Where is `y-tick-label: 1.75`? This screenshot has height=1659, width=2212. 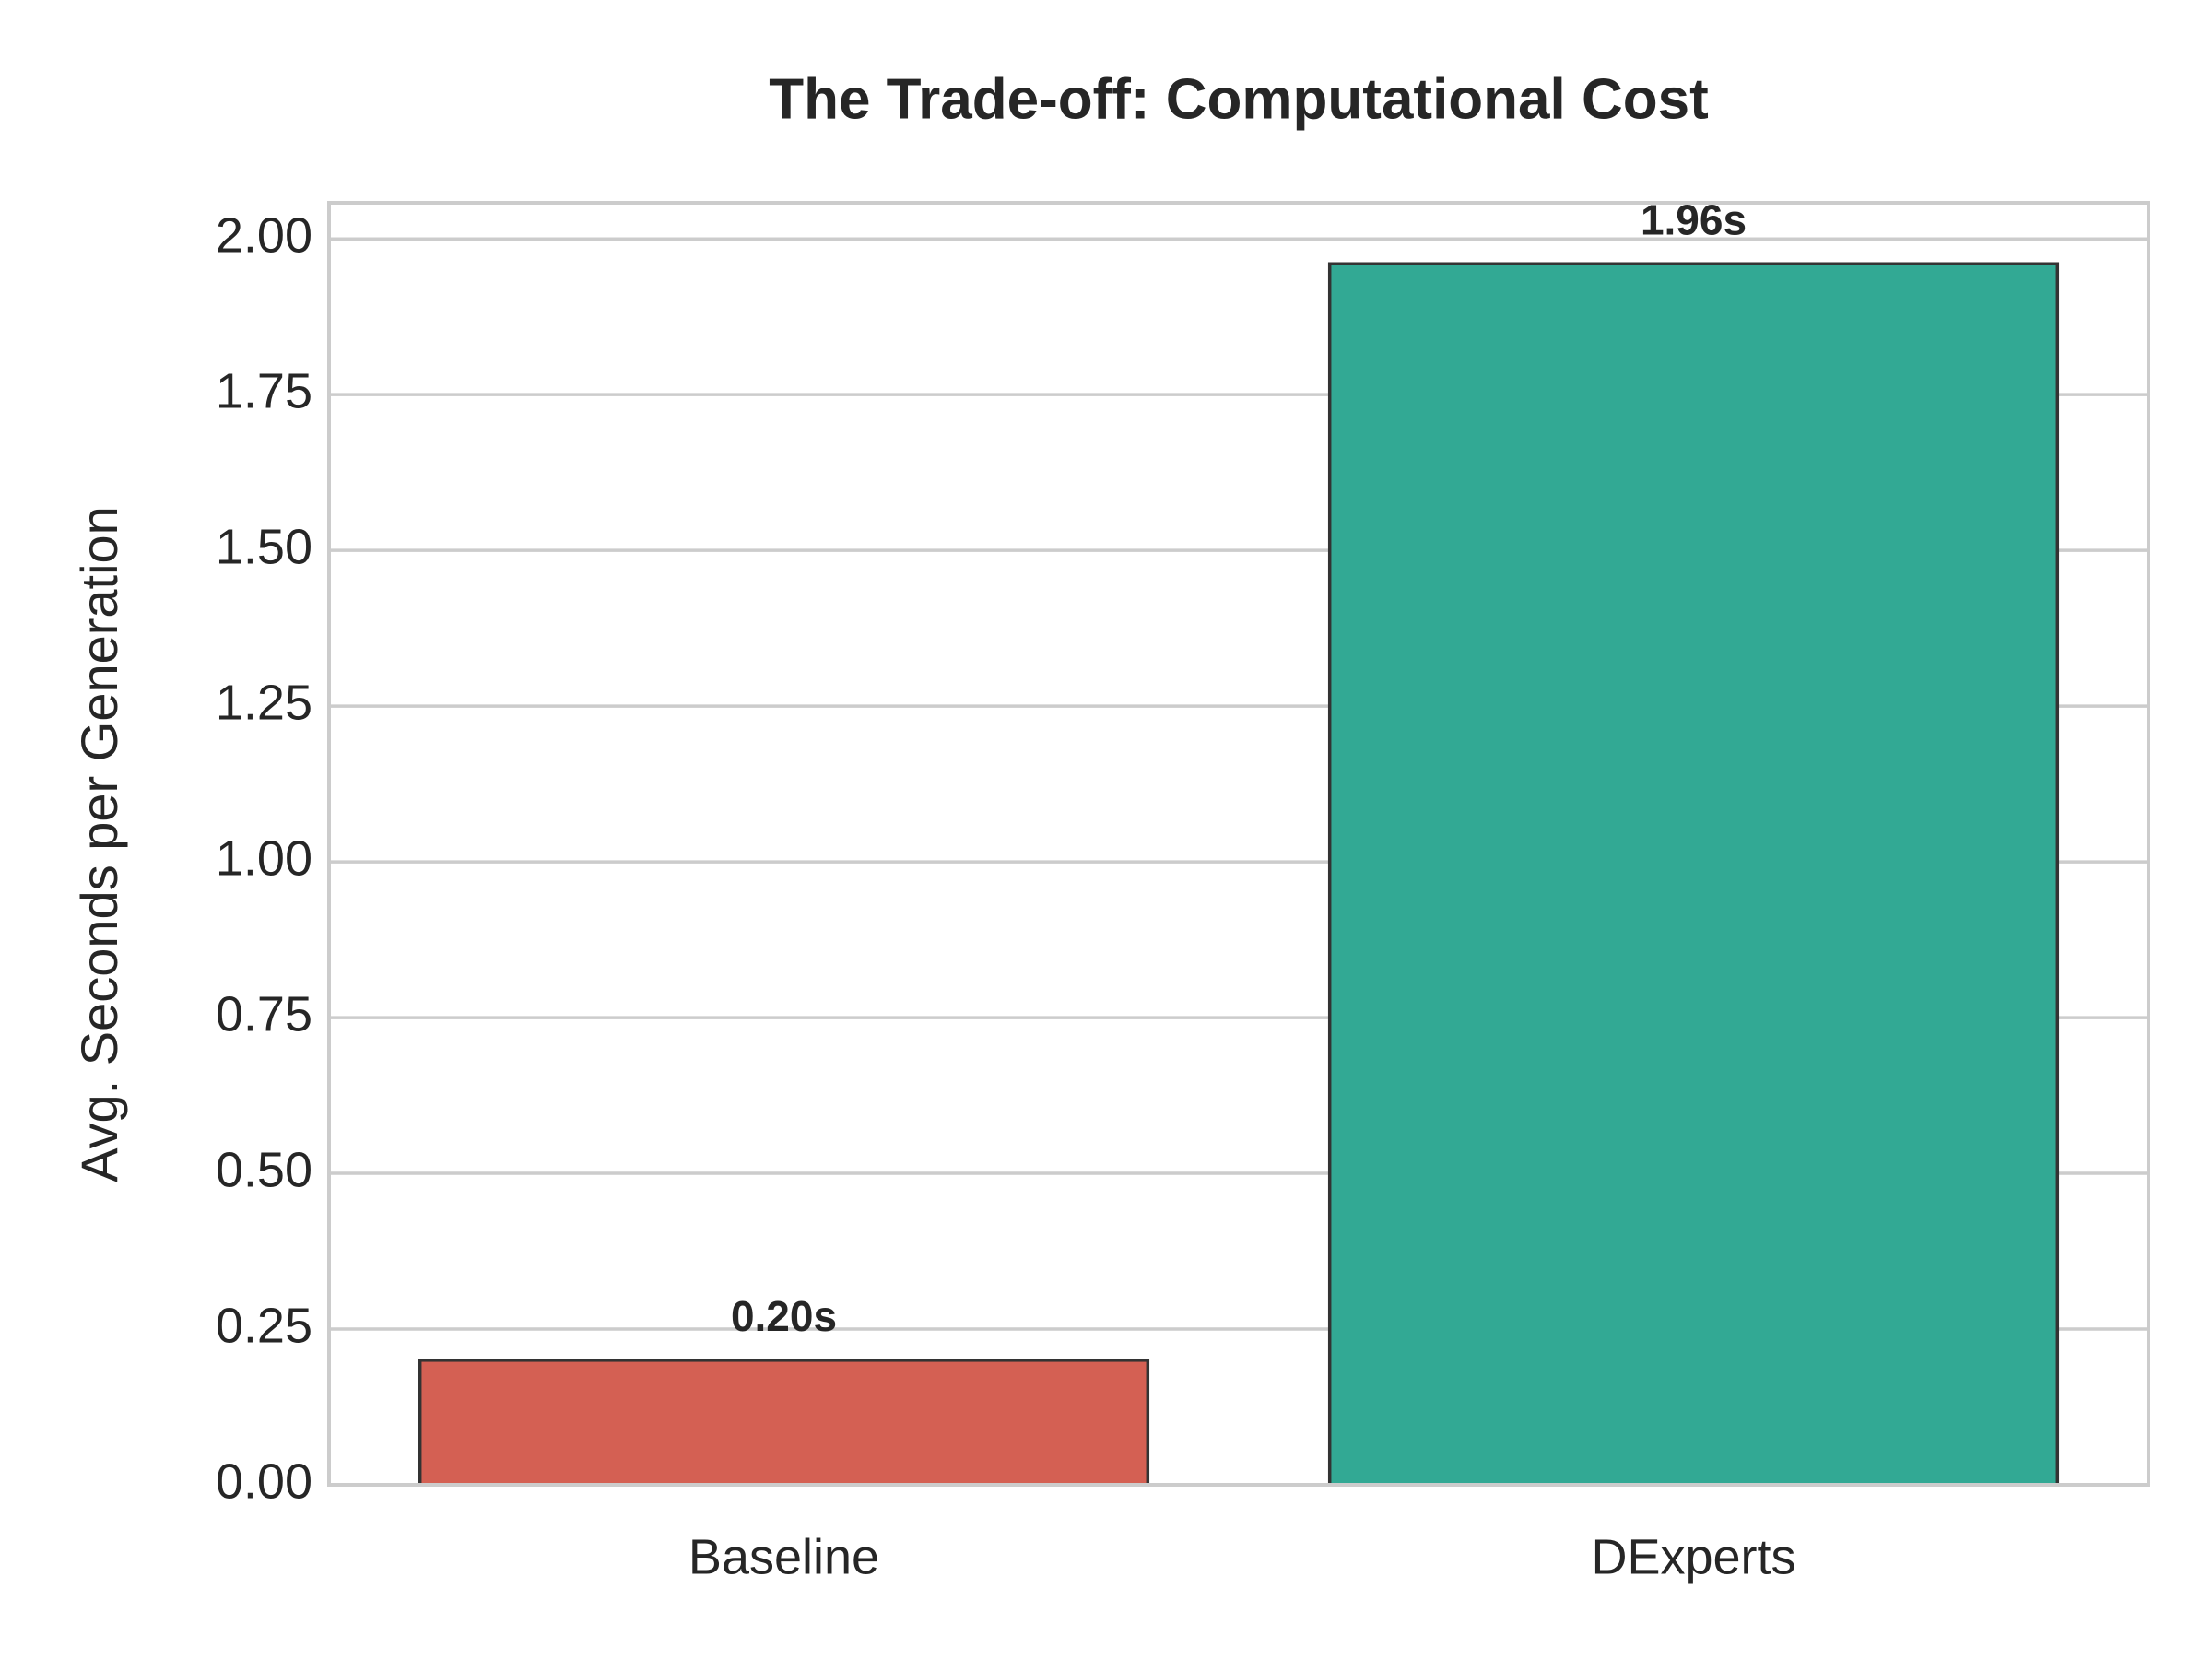
y-tick-label: 1.75 is located at coordinates (264, 390).